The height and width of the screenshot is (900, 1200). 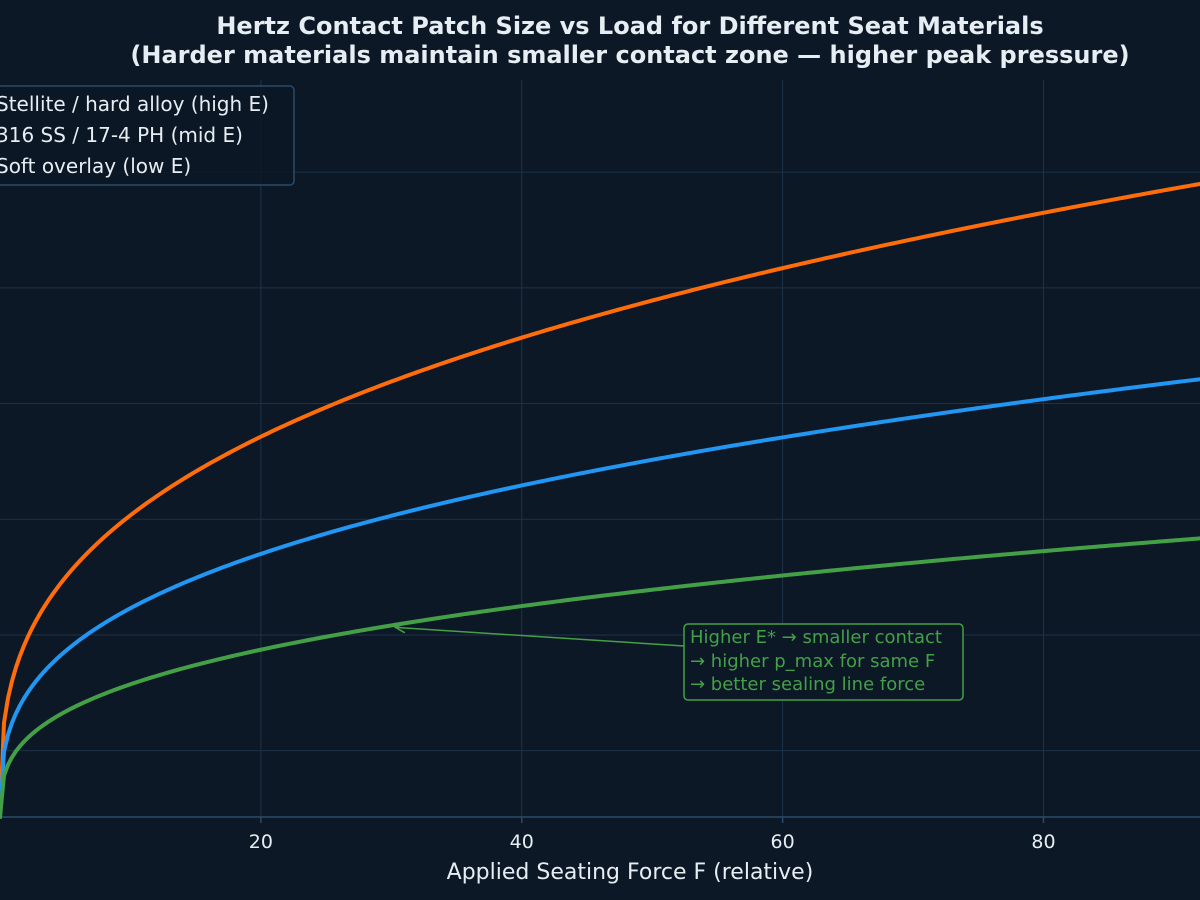 What do you see at coordinates (261, 842) in the screenshot?
I see `x-tick-label: 20` at bounding box center [261, 842].